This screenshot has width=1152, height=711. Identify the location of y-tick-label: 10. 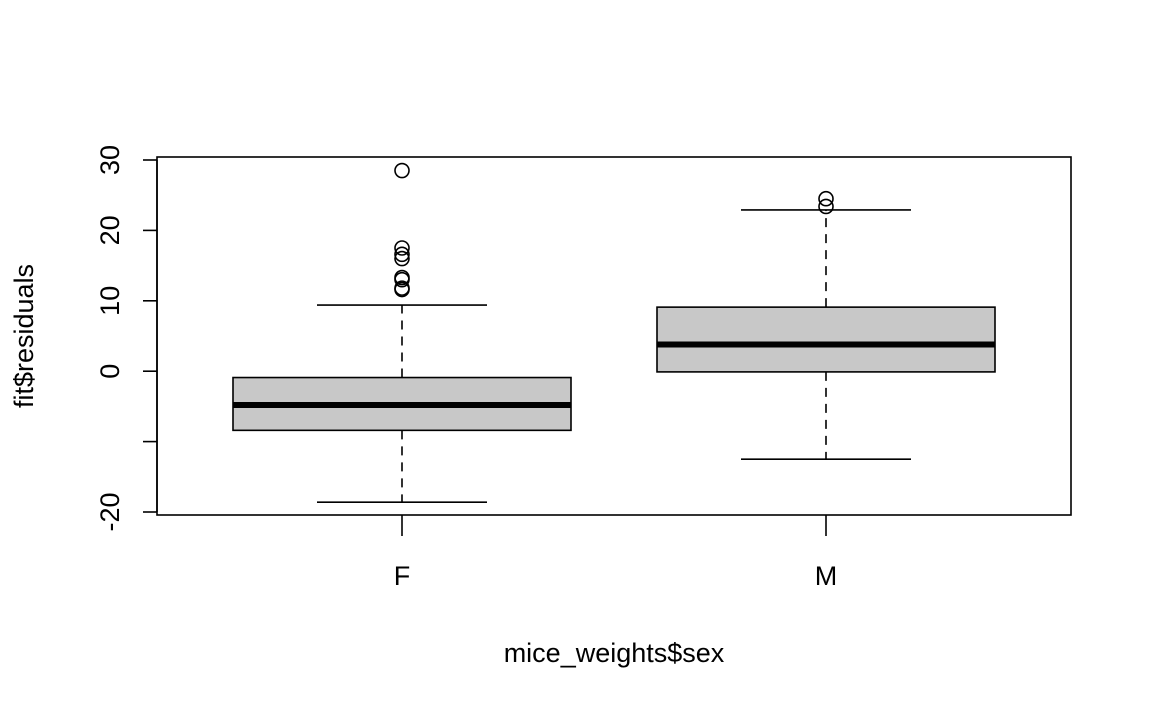
(110, 301).